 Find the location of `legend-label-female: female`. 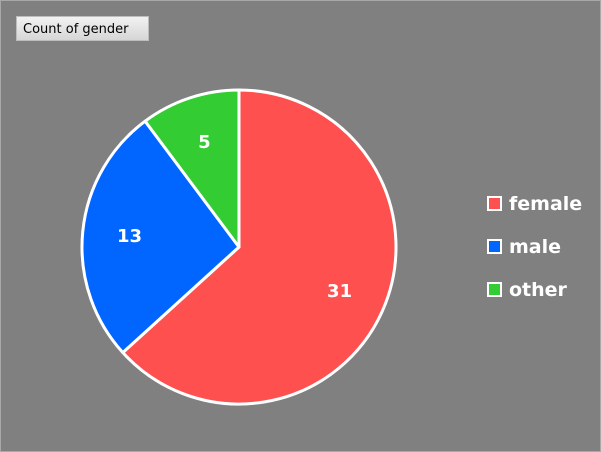

legend-label-female: female is located at coordinates (545, 204).